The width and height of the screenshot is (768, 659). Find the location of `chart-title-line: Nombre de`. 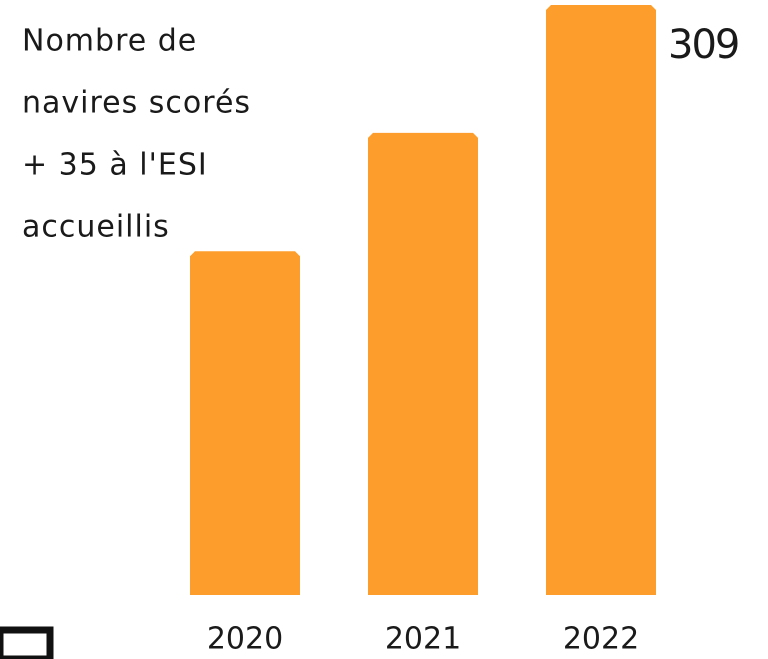

chart-title-line: Nombre de is located at coordinates (109, 41).